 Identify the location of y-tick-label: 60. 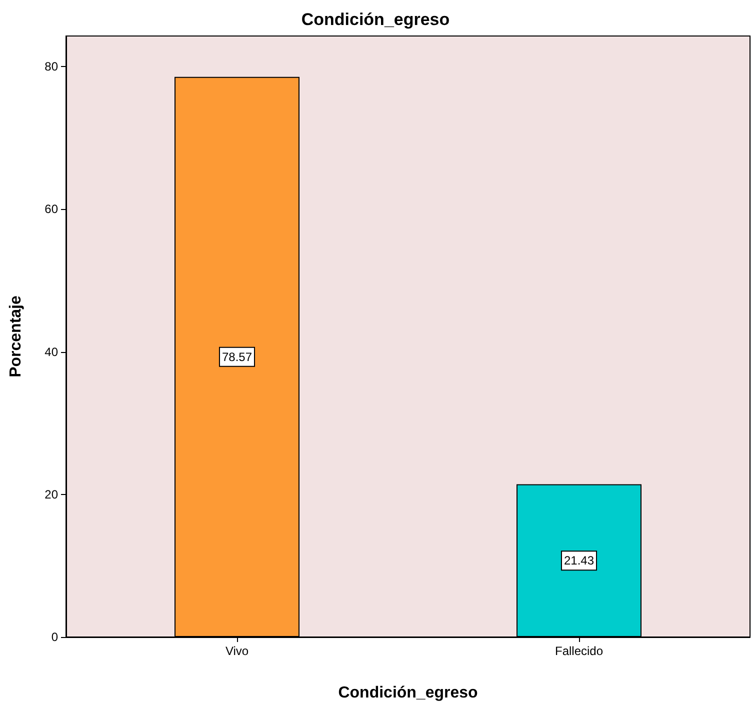
(51, 209).